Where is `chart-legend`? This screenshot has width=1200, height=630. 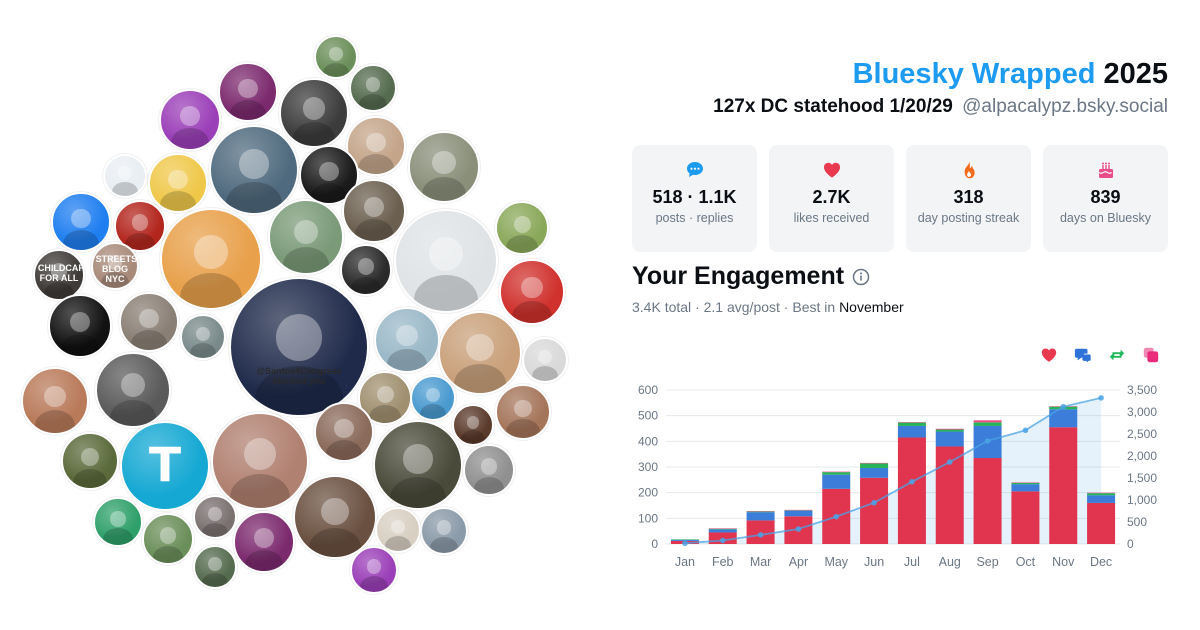
chart-legend is located at coordinates (1104, 357).